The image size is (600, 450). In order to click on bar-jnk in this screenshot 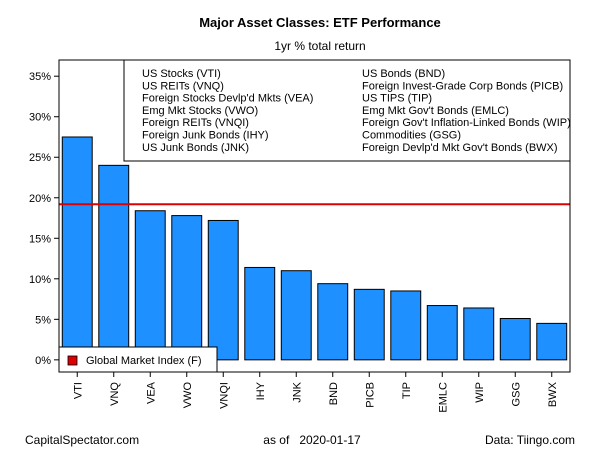, I will do `click(296, 315)`.